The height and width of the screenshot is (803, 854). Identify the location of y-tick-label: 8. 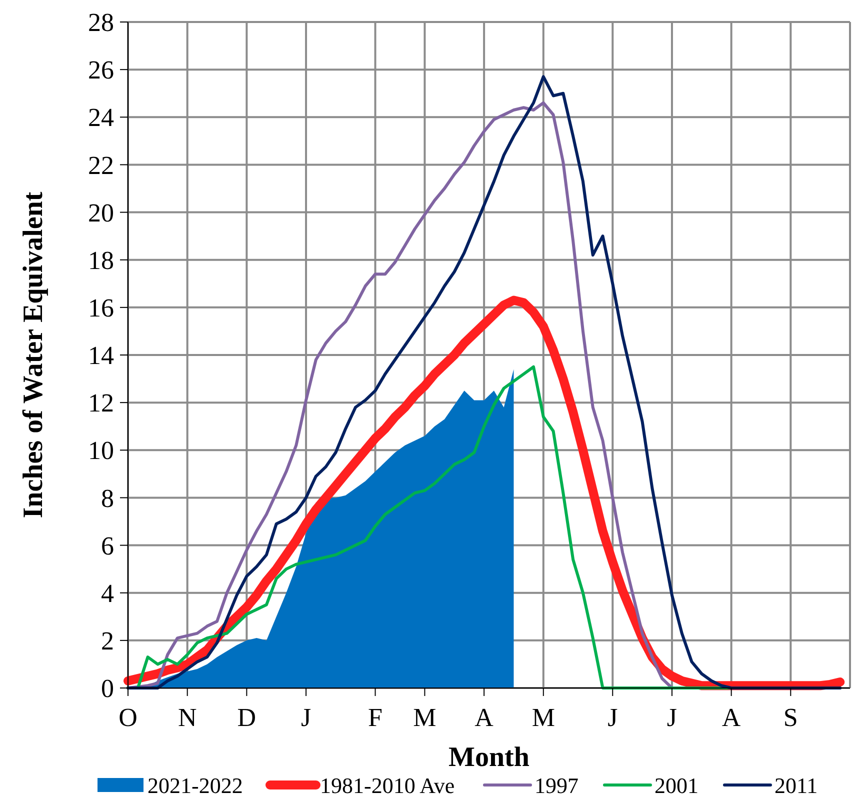
(107, 498).